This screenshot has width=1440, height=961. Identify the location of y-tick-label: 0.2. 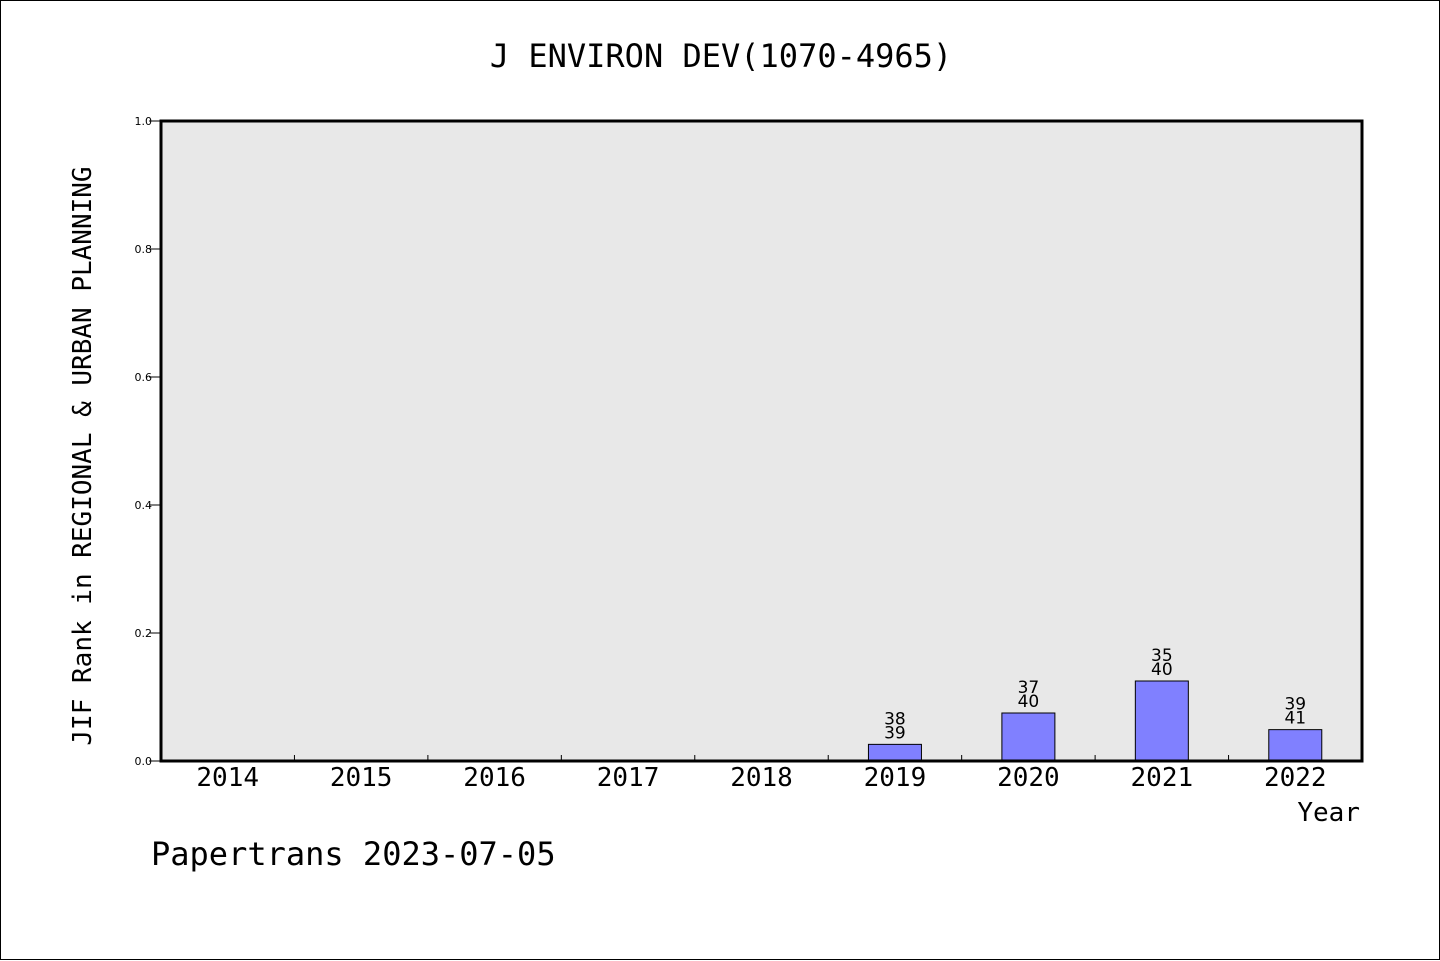
(144, 633).